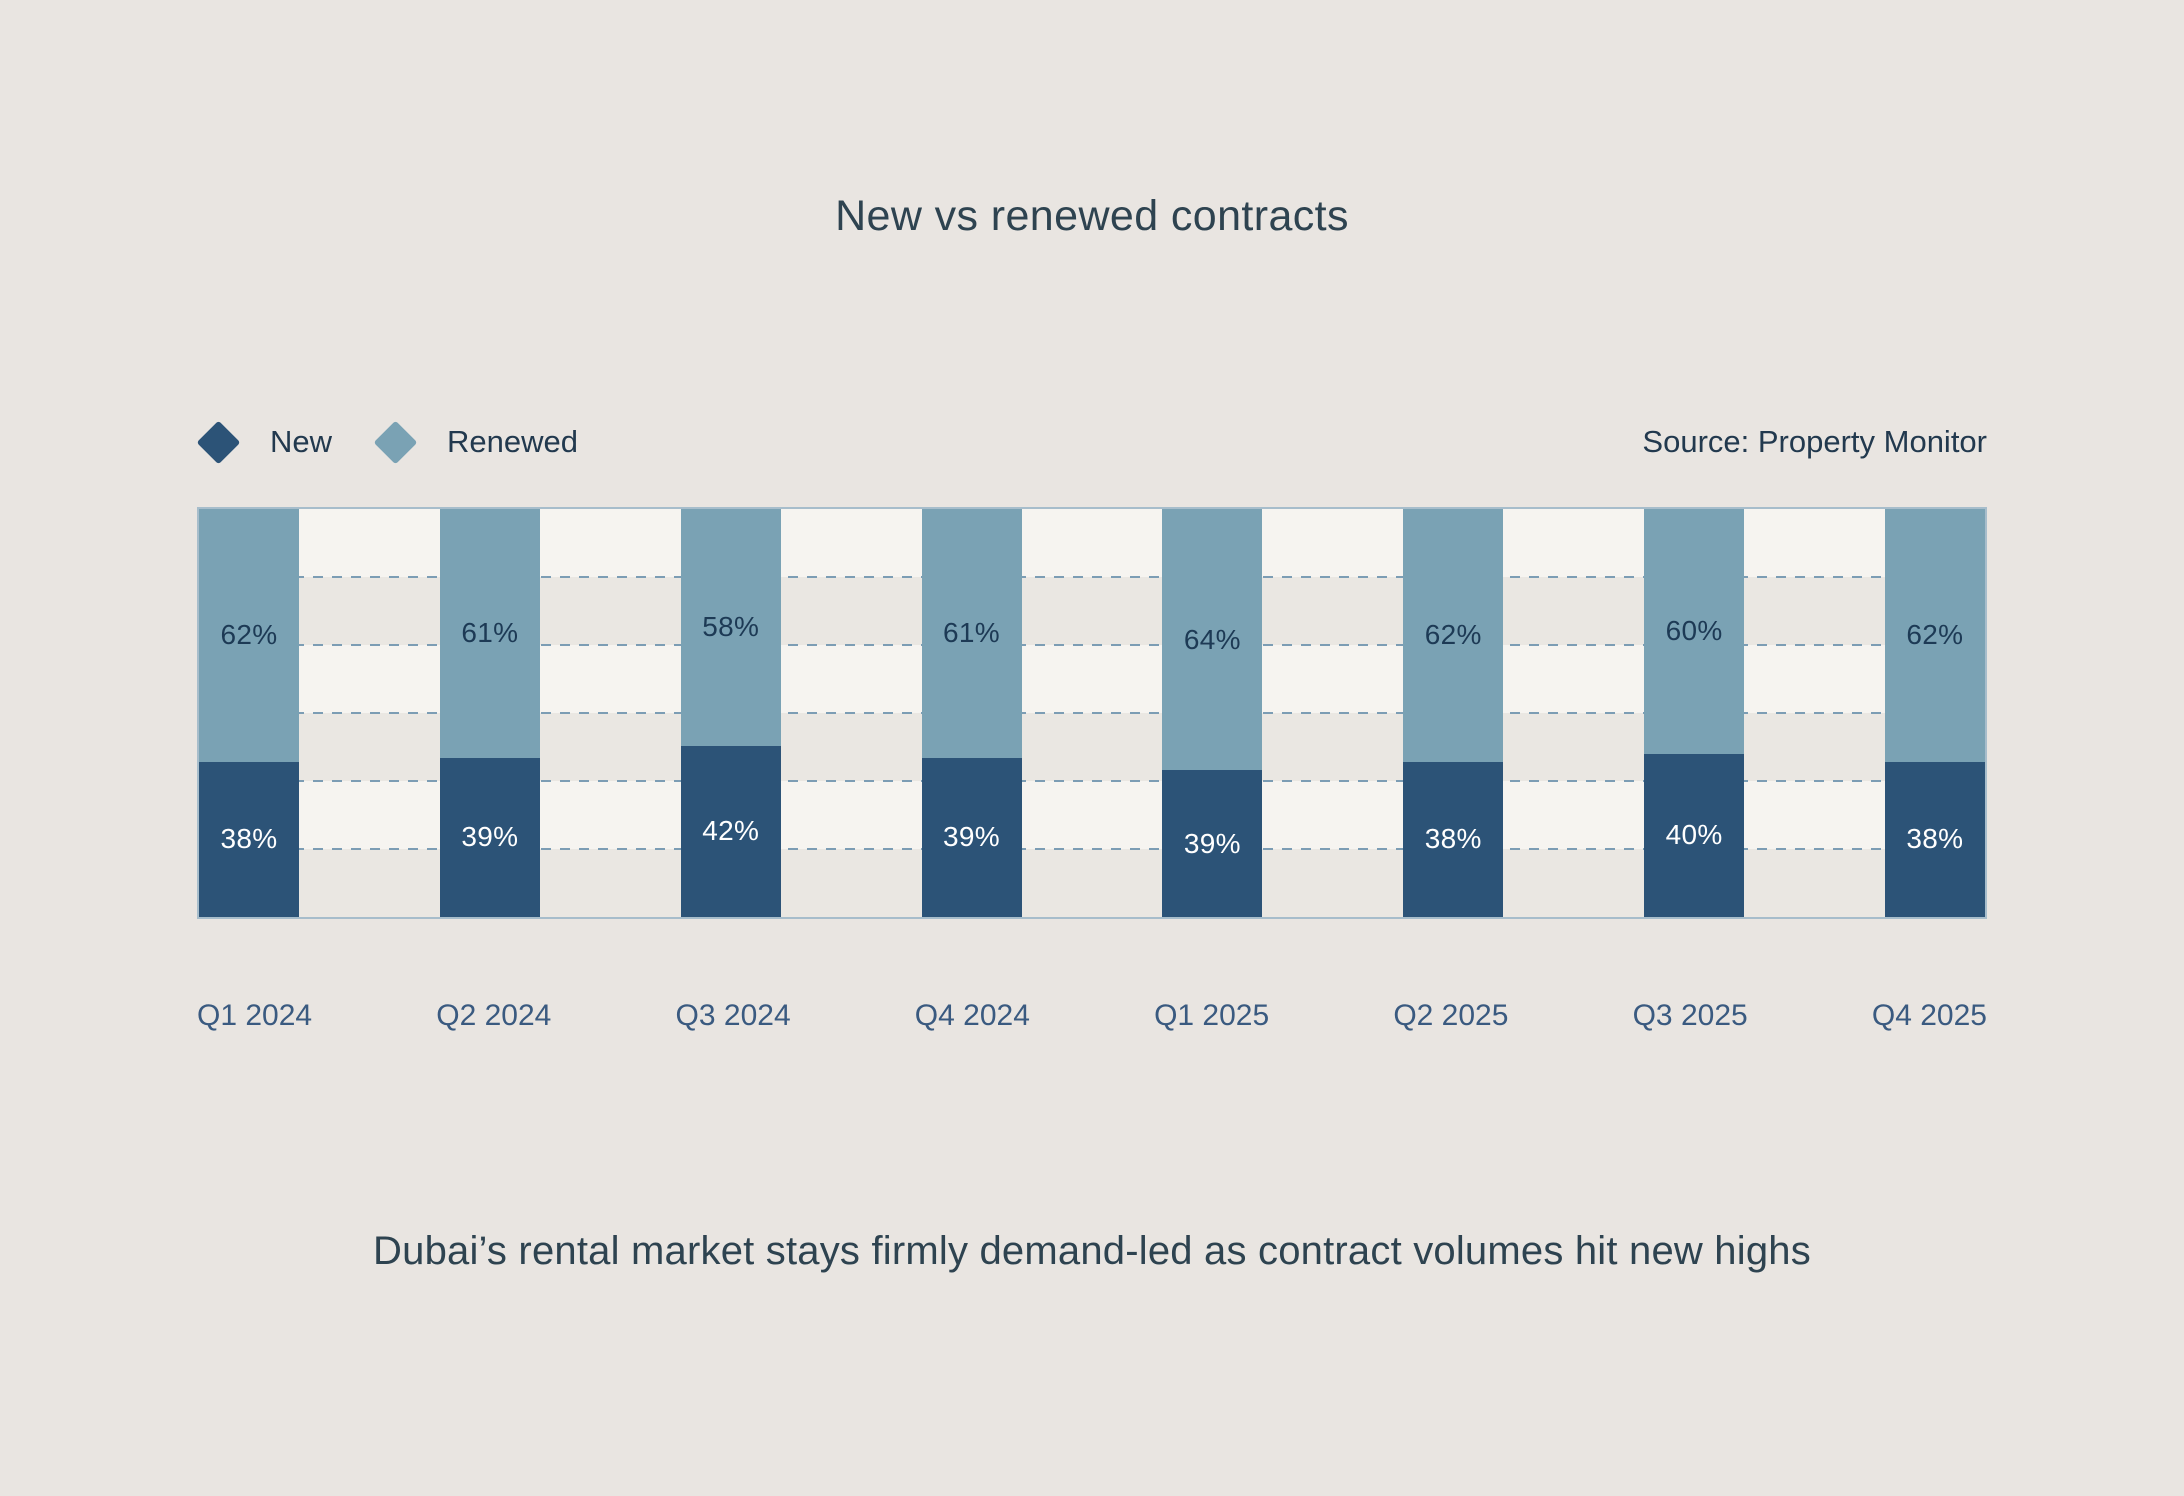  I want to click on chart-title: New vs renewed contracts, so click(1092, 216).